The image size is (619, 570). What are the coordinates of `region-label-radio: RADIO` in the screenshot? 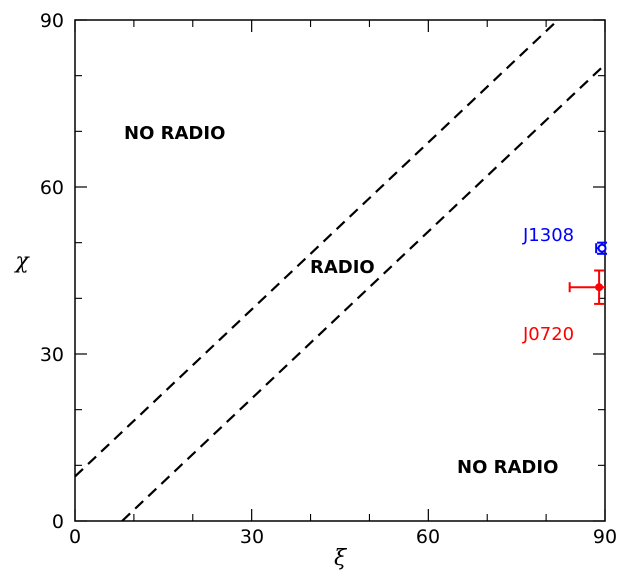 It's located at (342, 267).